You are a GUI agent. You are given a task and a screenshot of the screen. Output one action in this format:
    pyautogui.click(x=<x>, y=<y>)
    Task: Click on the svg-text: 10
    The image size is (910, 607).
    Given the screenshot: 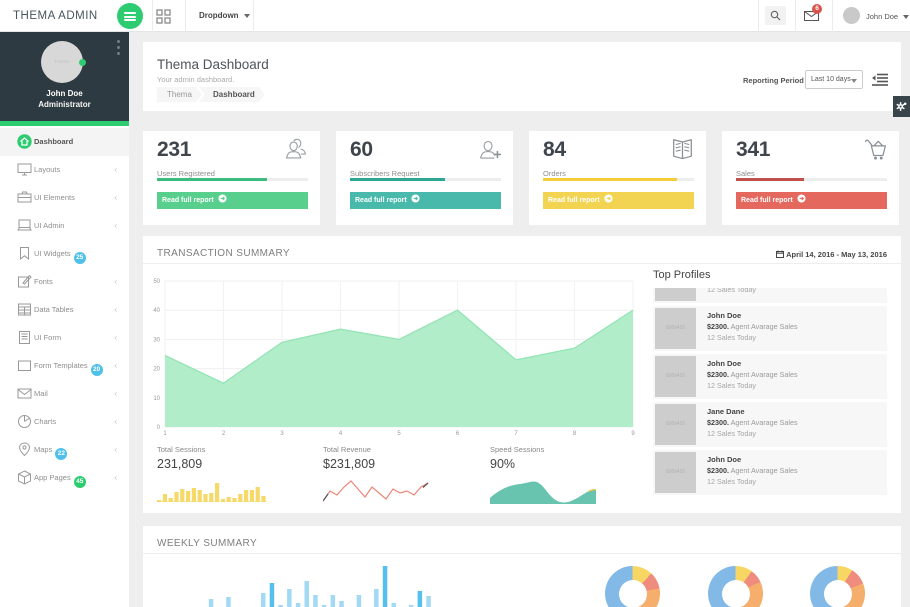 What is the action you would take?
    pyautogui.click(x=156, y=399)
    